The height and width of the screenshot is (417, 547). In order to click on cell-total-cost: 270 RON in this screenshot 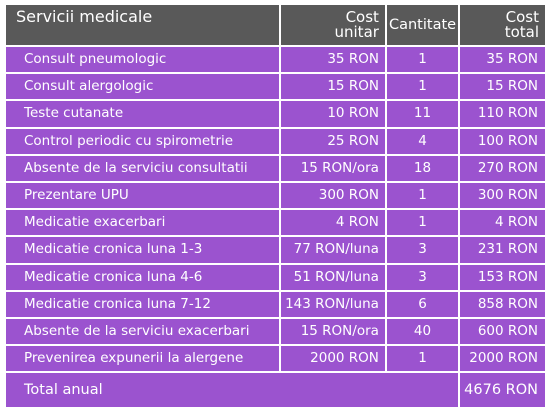, I will do `click(502, 168)`.